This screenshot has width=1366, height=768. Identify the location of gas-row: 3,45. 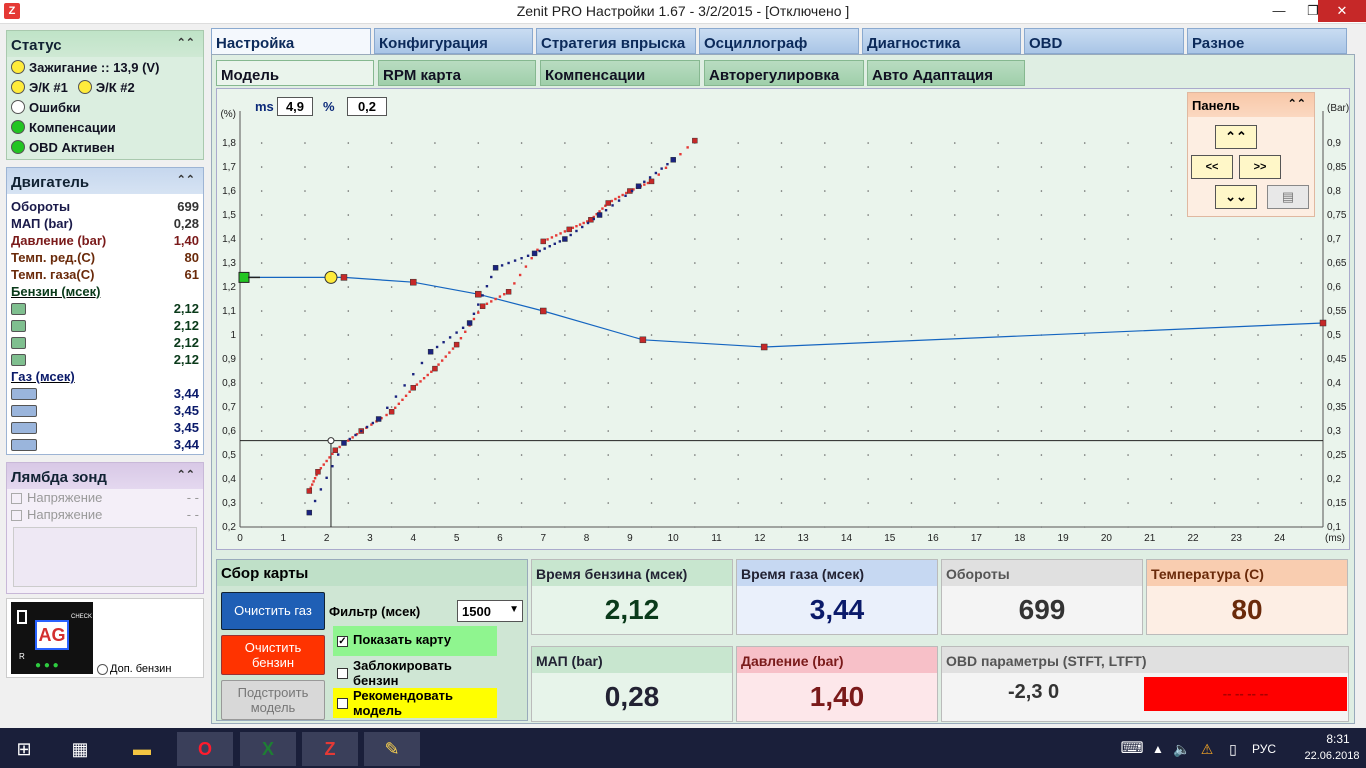
(105, 410).